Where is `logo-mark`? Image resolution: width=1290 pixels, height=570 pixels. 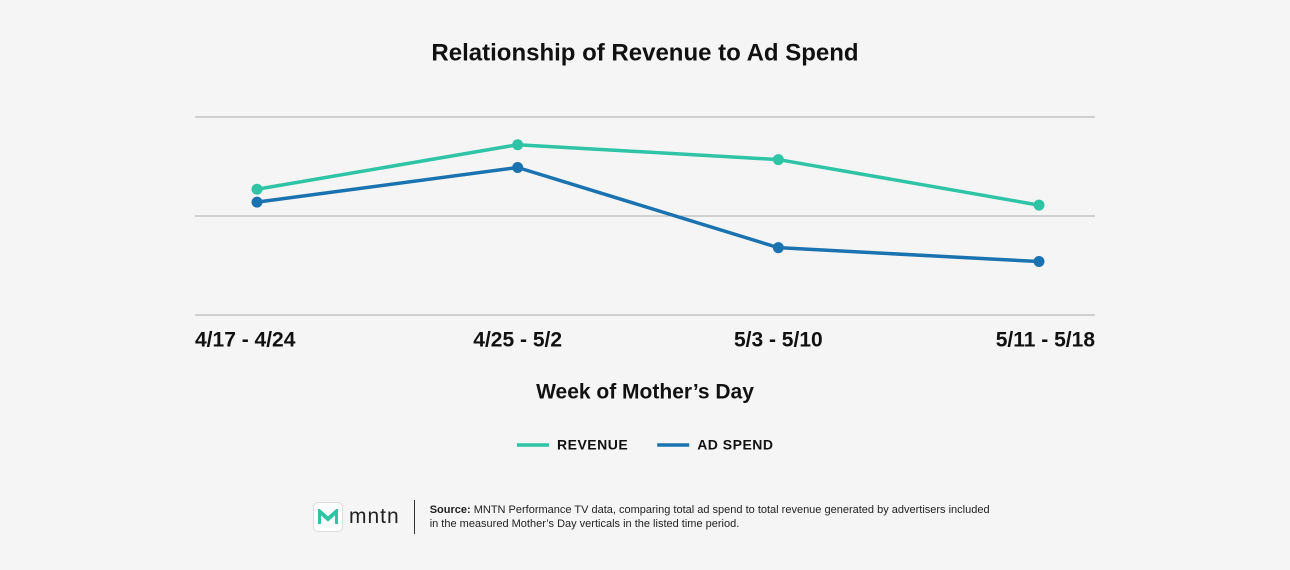
logo-mark is located at coordinates (328, 516).